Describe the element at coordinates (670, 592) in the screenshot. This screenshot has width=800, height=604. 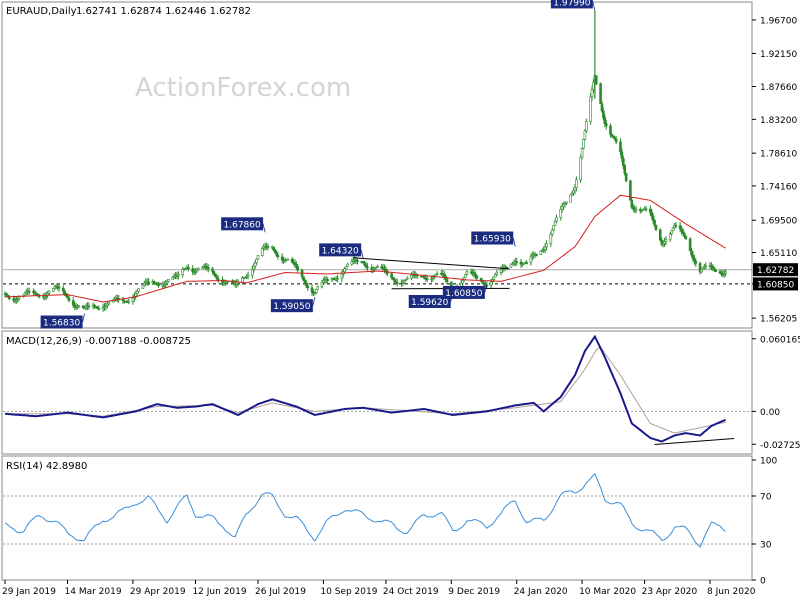
I see `x-tick-label: 23 Apr 2020` at that location.